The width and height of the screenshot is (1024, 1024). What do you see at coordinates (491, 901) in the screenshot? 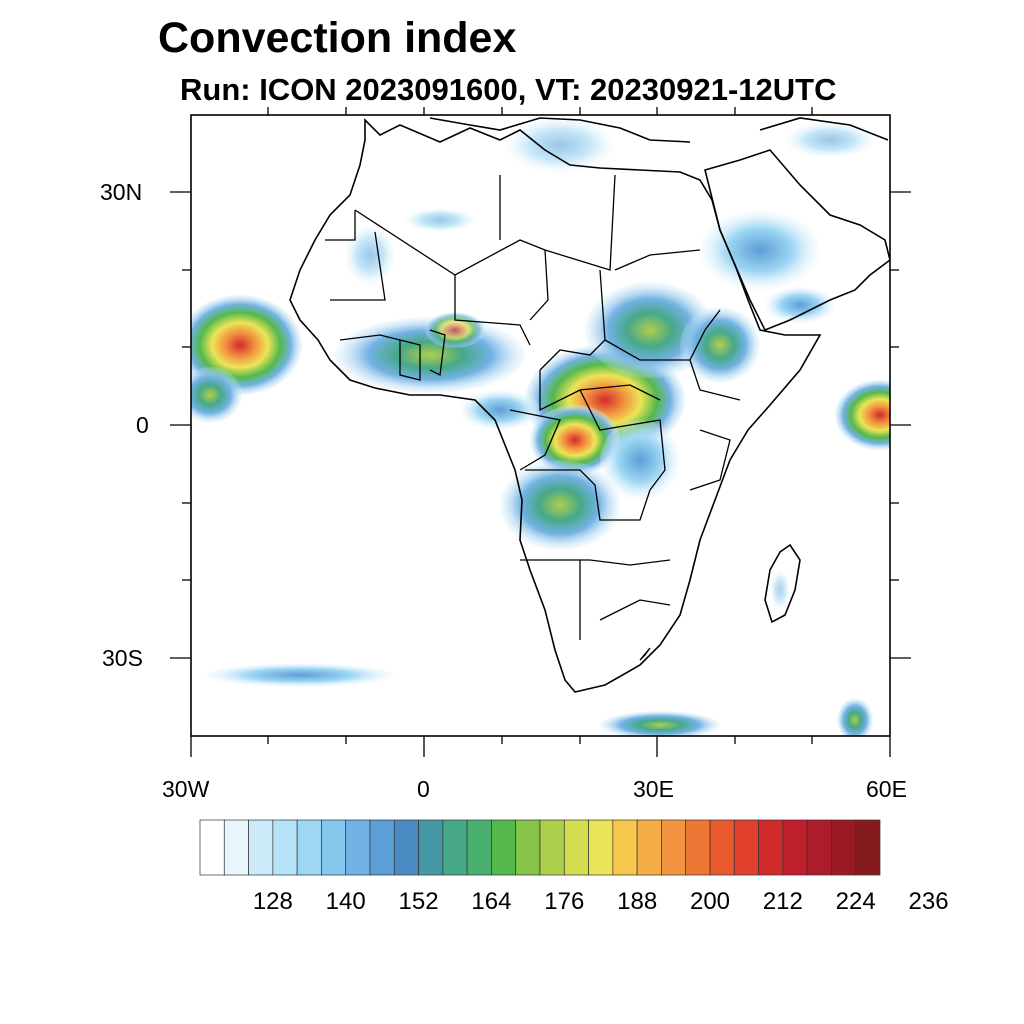
I see `colorbar-label: 164` at bounding box center [491, 901].